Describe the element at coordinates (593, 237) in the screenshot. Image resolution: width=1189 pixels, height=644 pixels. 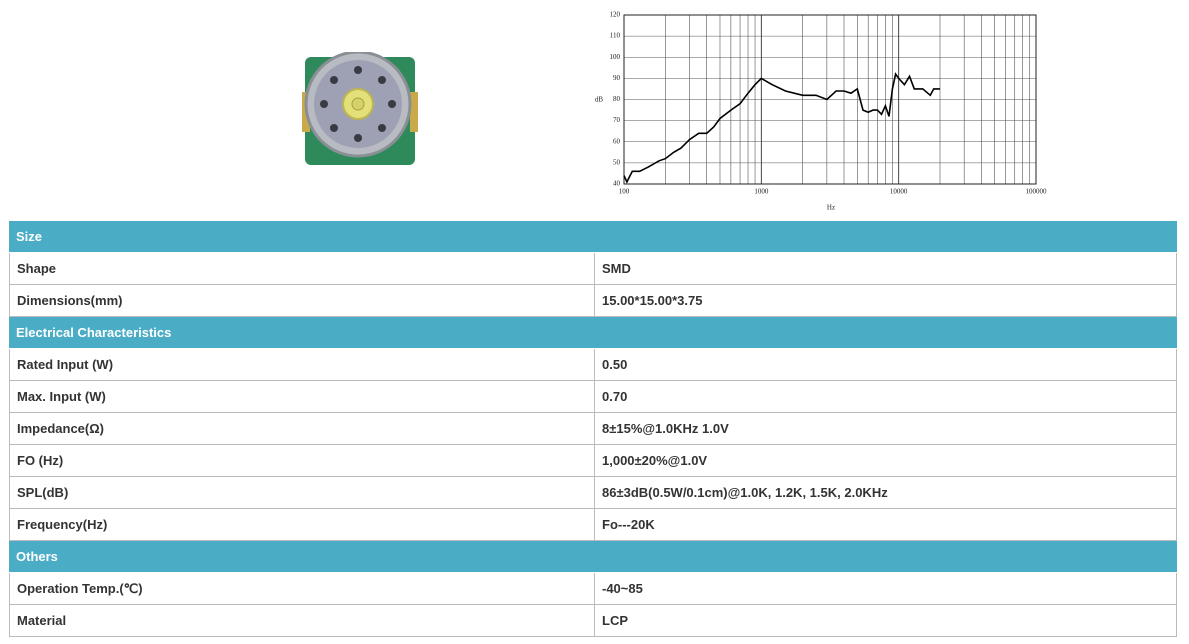
I see `section-header: Size` at that location.